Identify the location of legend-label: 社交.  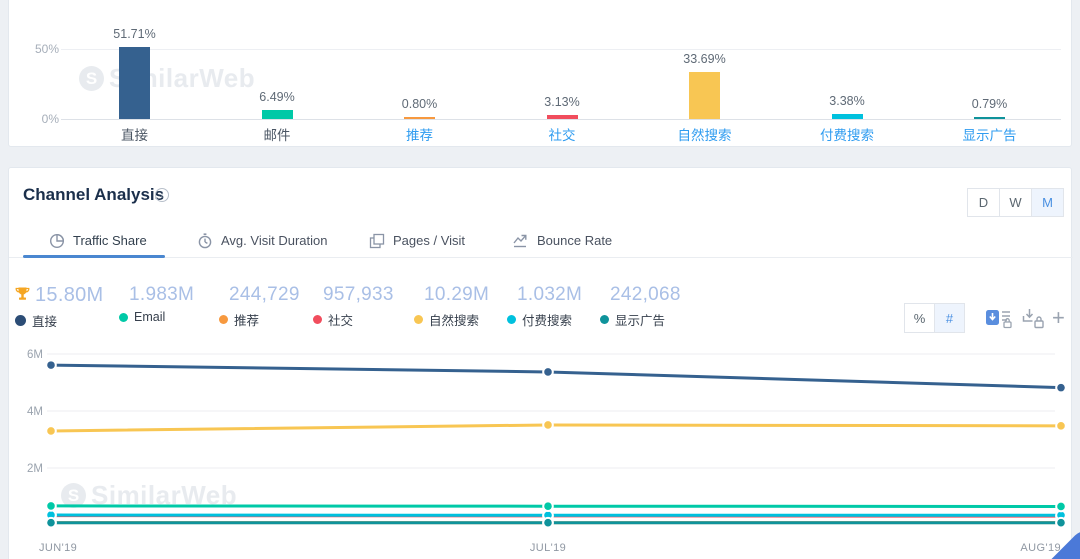
(341, 321).